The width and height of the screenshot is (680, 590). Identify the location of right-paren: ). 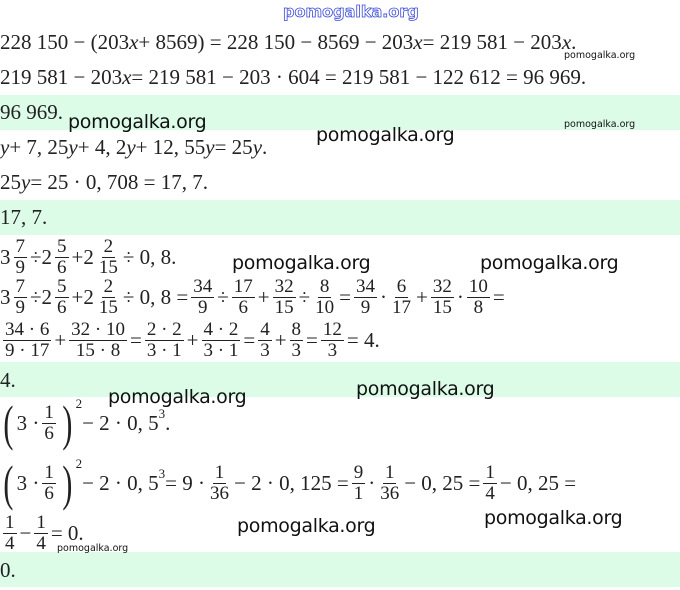
(67, 483).